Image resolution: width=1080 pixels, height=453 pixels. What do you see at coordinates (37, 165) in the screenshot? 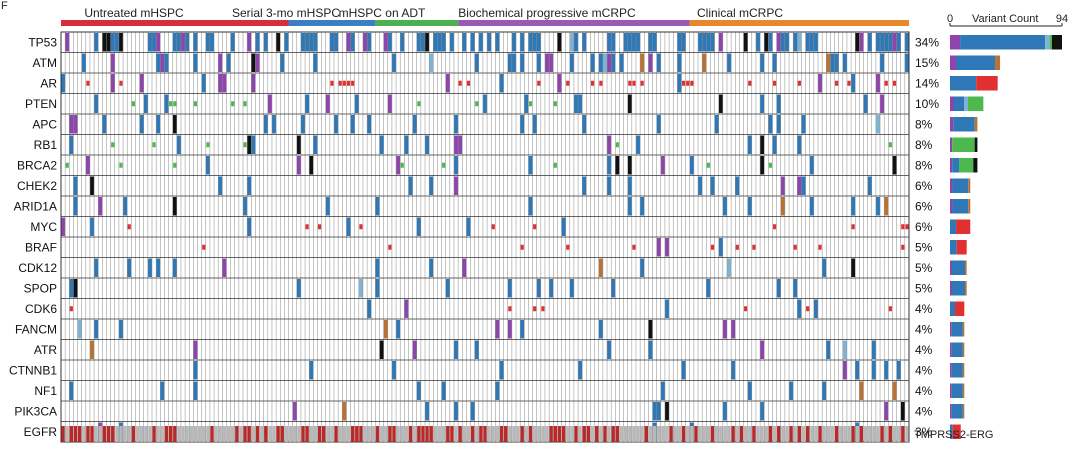
I see `gene-label: BRCA2` at bounding box center [37, 165].